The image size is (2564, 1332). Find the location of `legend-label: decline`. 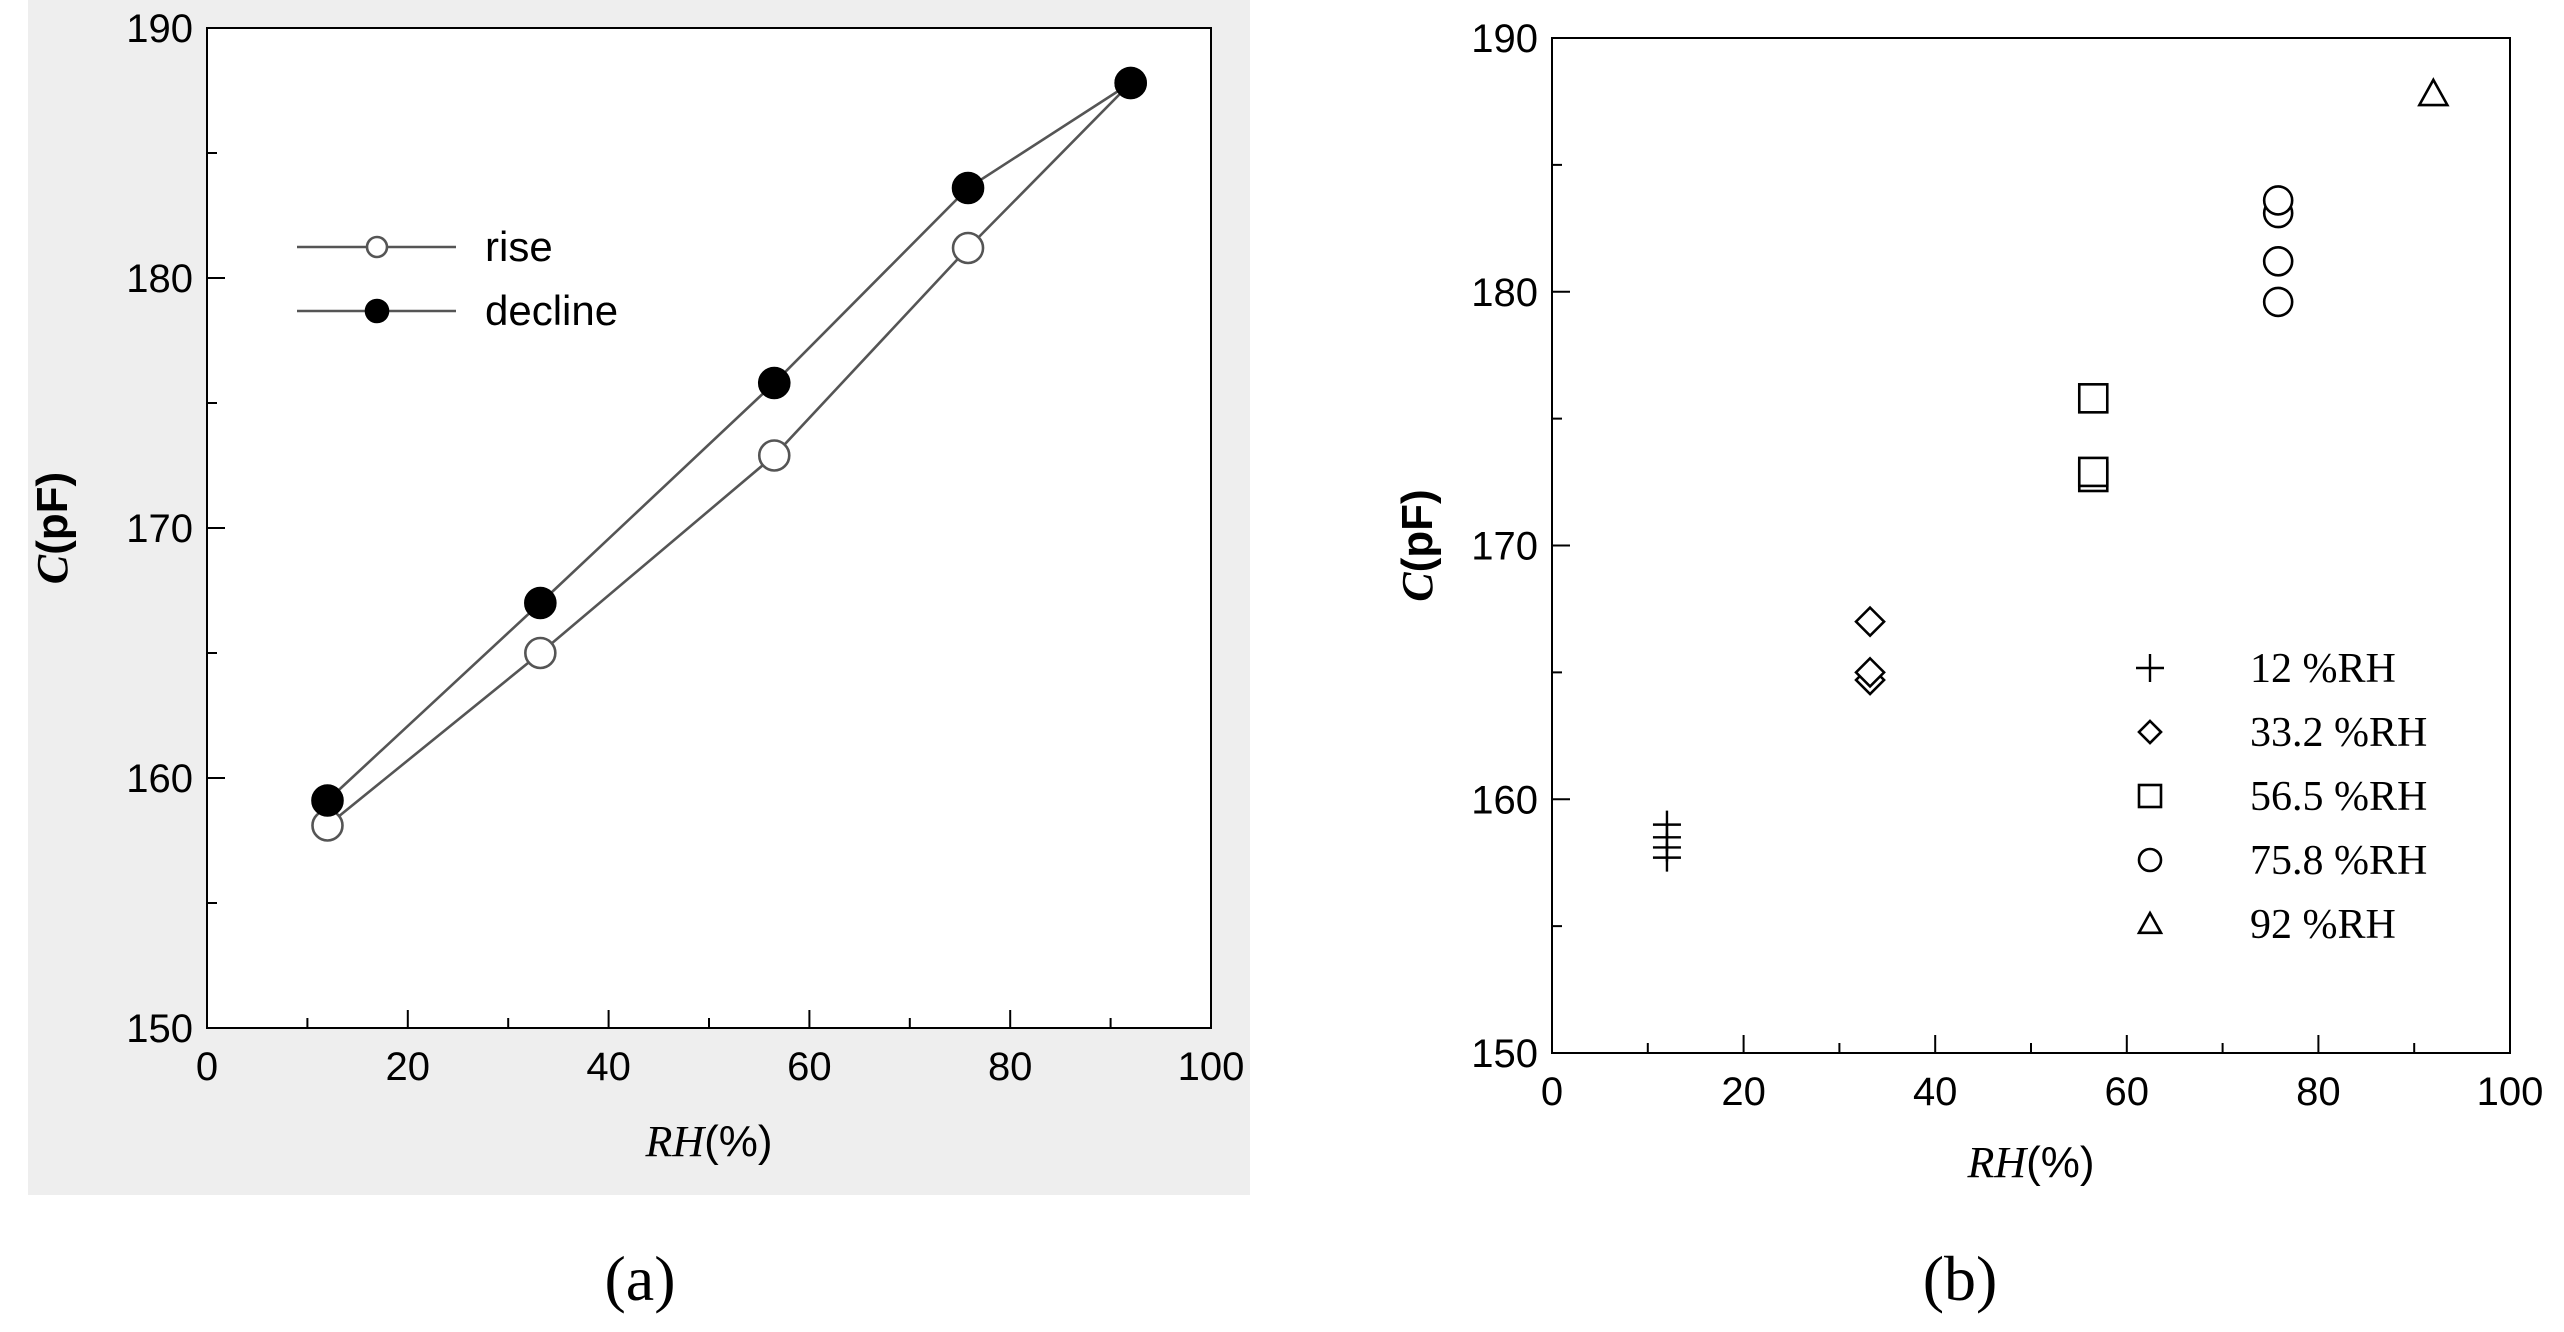

legend-label: decline is located at coordinates (551, 310).